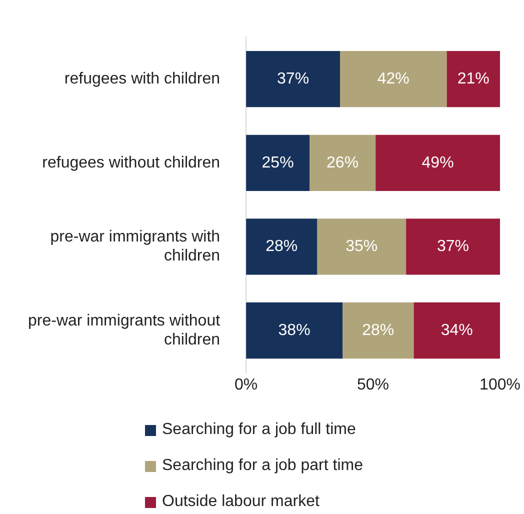 The image size is (524, 514). Describe the element at coordinates (259, 430) in the screenshot. I see `legend-label: Searching for a job full time` at that location.